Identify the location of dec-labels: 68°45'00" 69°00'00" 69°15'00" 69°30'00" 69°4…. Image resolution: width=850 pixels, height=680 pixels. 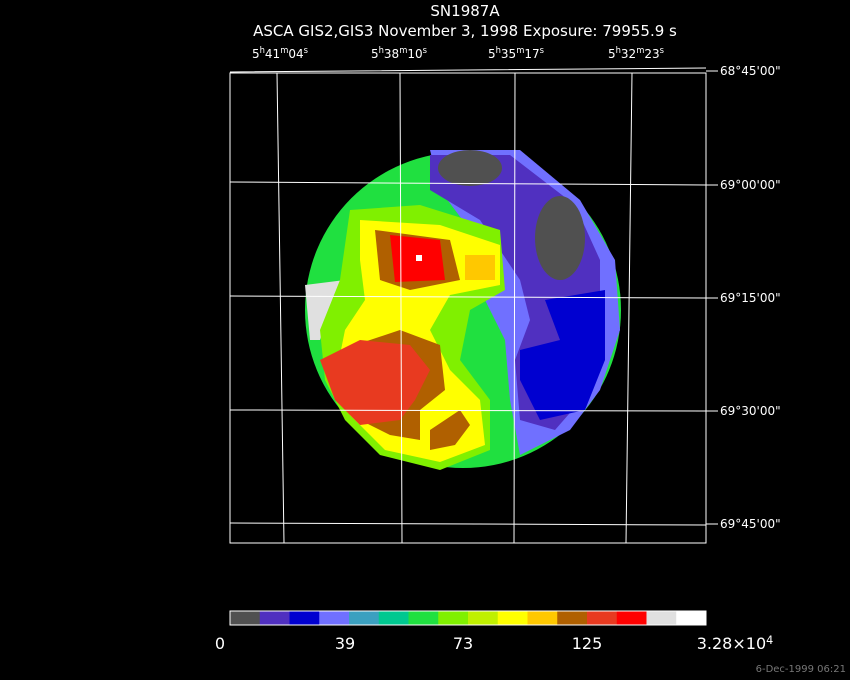
(743, 297).